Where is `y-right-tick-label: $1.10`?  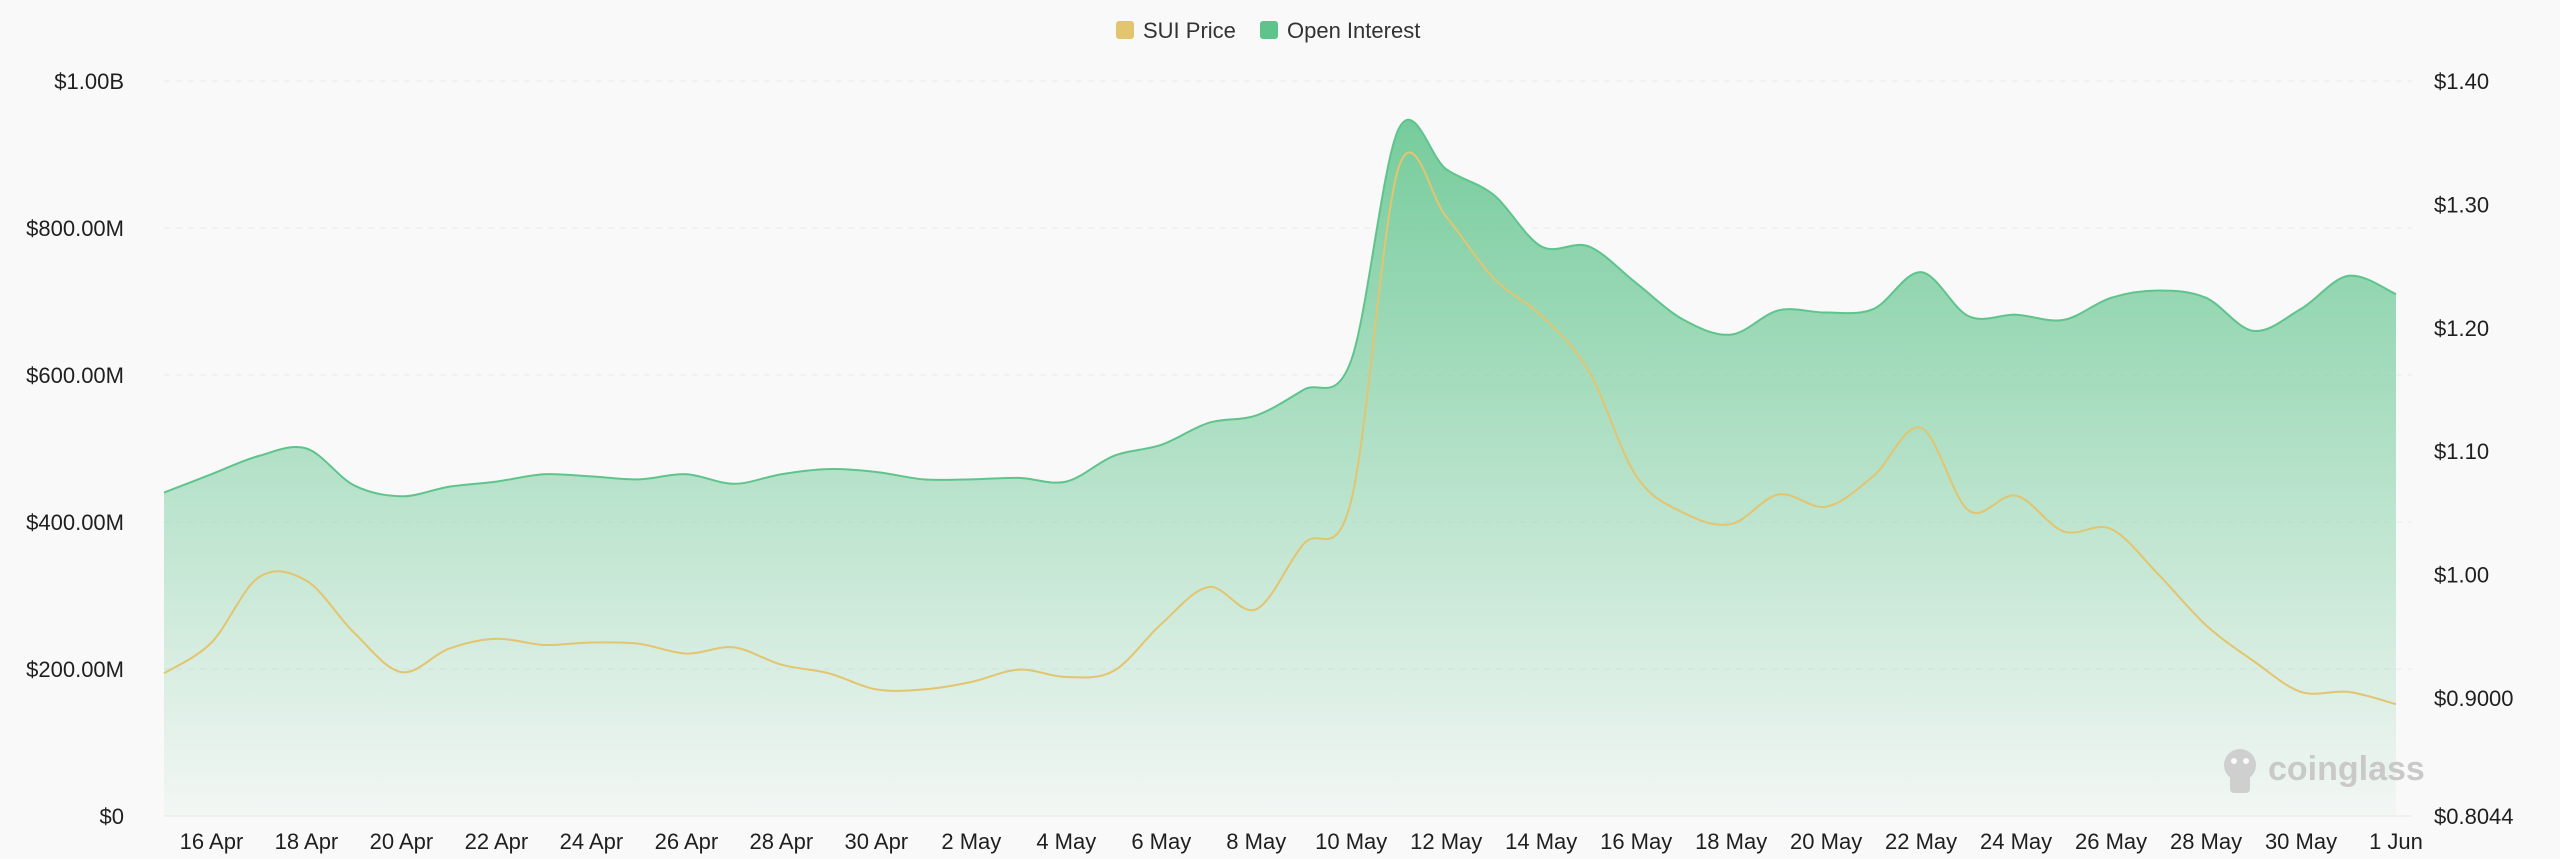 y-right-tick-label: $1.10 is located at coordinates (2461, 451).